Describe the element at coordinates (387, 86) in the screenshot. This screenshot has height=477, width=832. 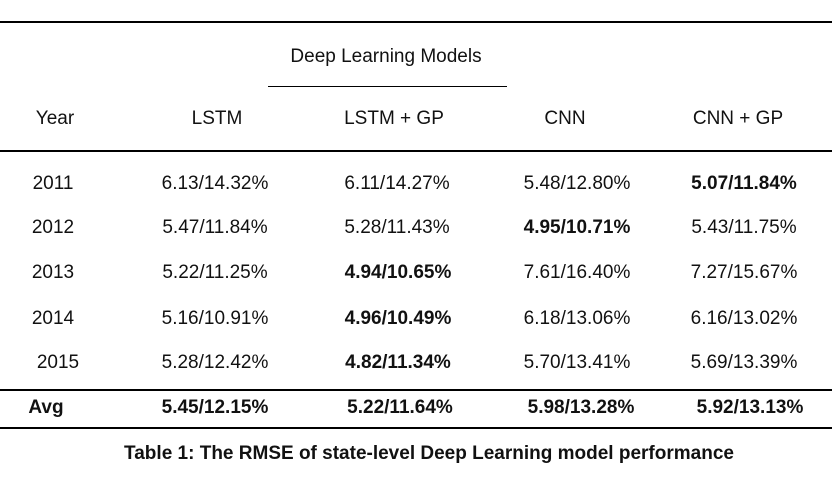
I see `group-header-rule` at that location.